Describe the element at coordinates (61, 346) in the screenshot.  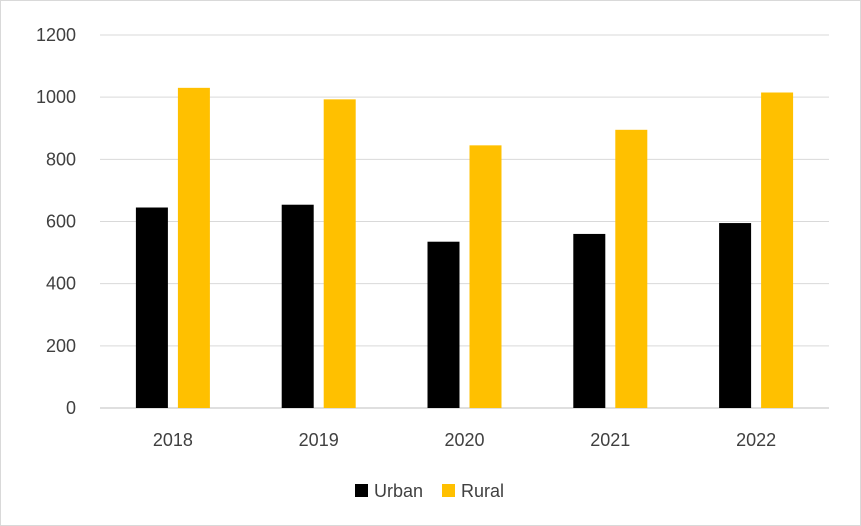
I see `y-tick-label: 200` at that location.